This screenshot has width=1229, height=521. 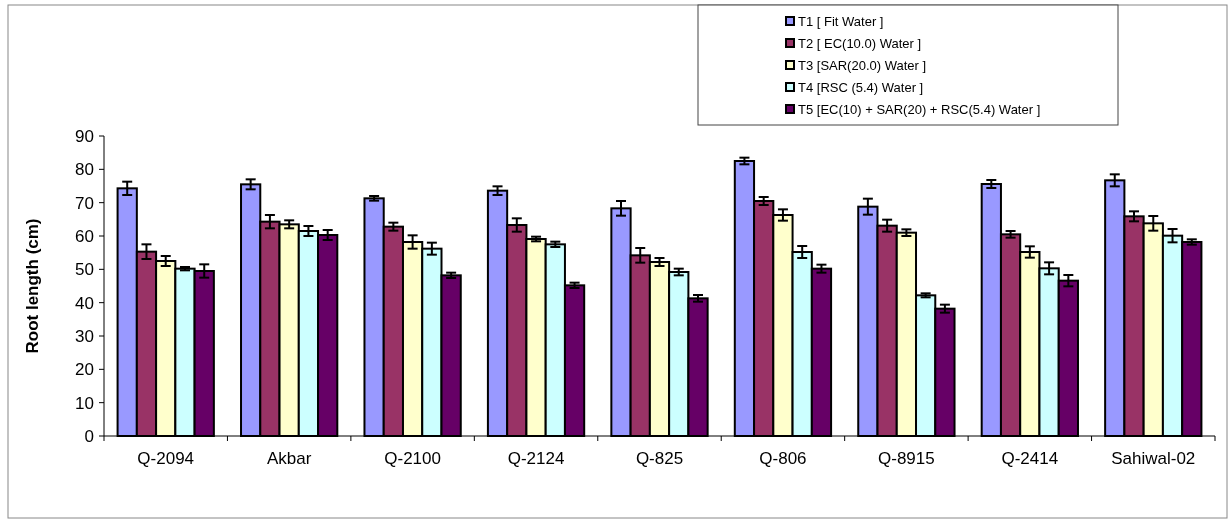 I want to click on legend-label: T1 [ Fit Water ], so click(x=841, y=21).